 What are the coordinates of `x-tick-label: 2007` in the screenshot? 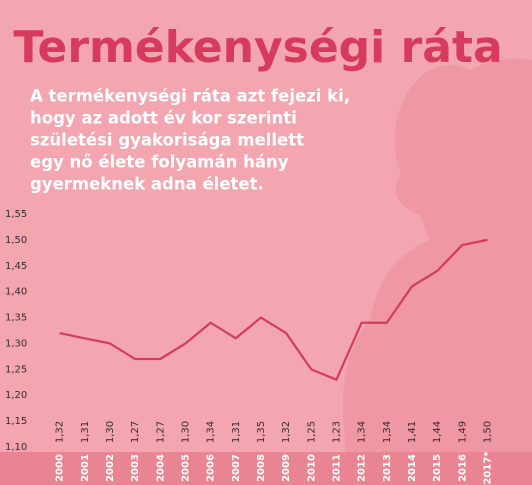 It's located at (236, 468).